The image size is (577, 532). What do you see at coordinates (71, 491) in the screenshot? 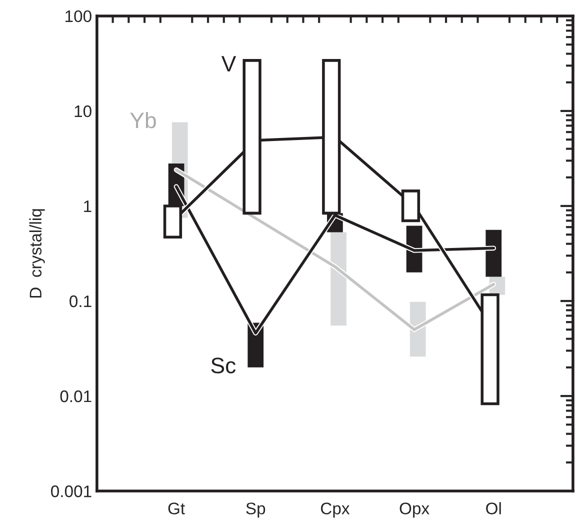
I see `y-tick-label: 0.001` at bounding box center [71, 491].